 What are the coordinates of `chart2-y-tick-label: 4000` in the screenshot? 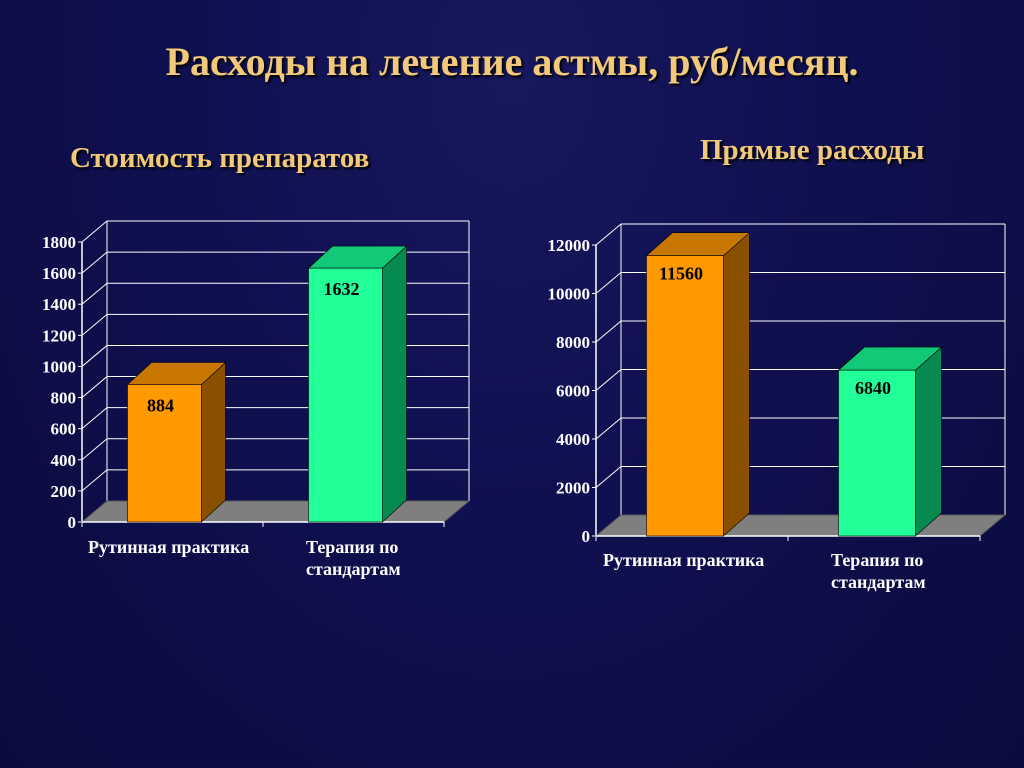 It's located at (573, 439).